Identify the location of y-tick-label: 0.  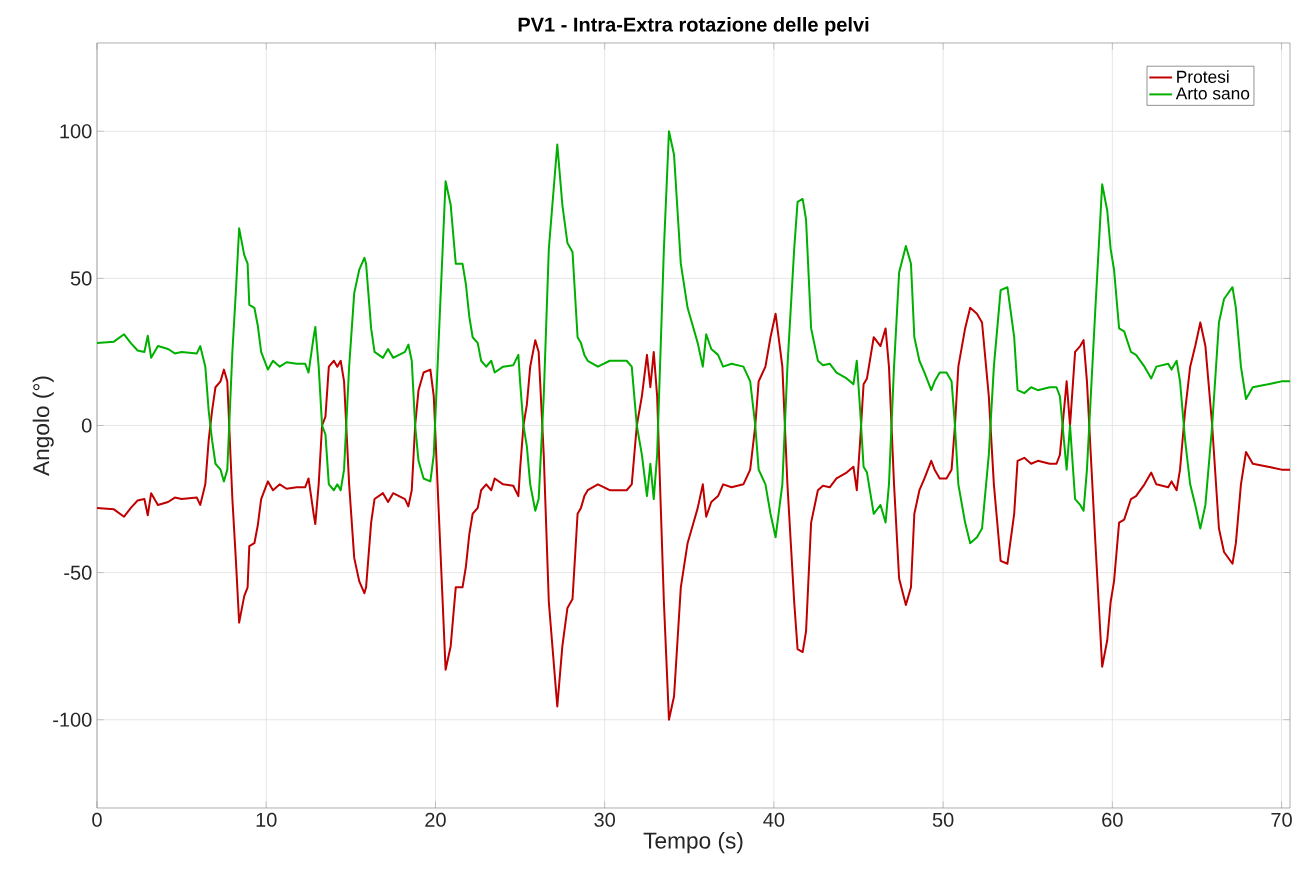
(86, 425).